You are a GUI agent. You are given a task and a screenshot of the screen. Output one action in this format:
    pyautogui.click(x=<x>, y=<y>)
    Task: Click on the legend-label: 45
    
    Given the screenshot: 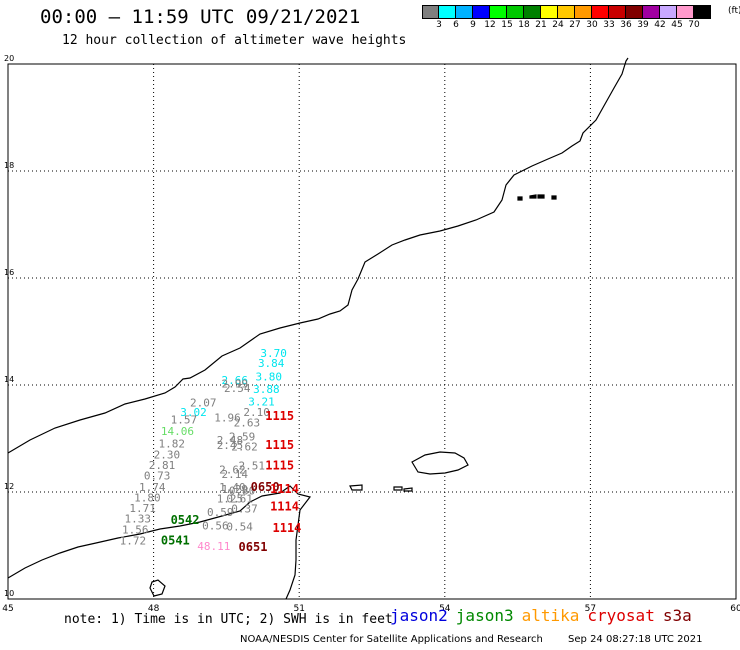 What is the action you would take?
    pyautogui.click(x=677, y=25)
    